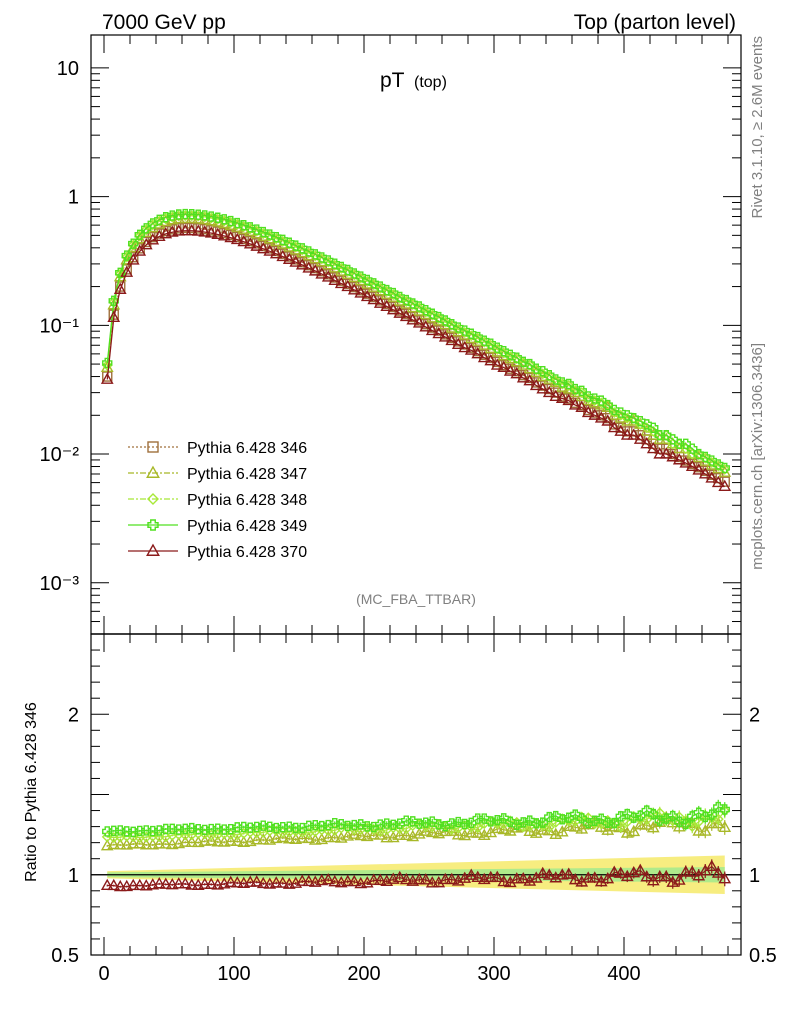 Image resolution: width=786 pixels, height=1024 pixels. I want to click on ratio-series, so click(416, 818).